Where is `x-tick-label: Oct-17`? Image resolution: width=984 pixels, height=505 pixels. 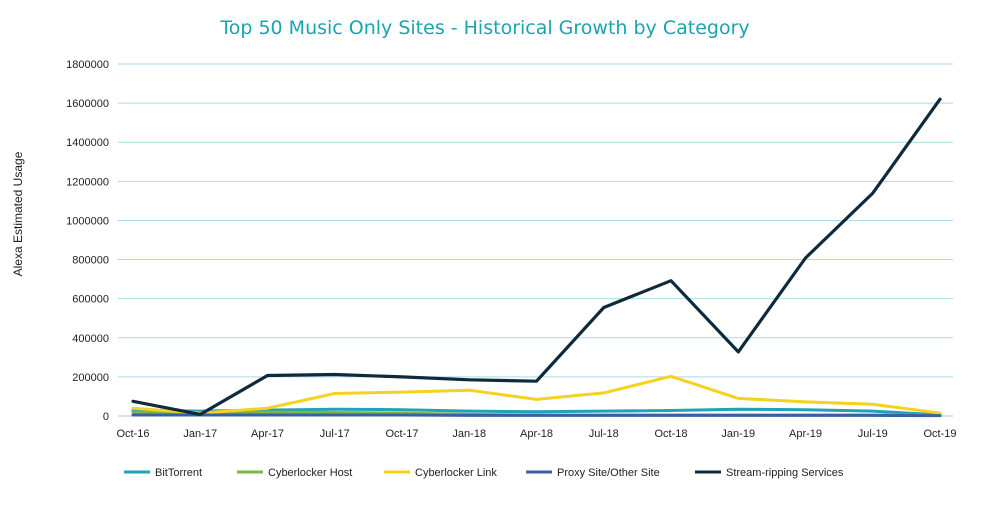
x-tick-label: Oct-17 is located at coordinates (401, 434).